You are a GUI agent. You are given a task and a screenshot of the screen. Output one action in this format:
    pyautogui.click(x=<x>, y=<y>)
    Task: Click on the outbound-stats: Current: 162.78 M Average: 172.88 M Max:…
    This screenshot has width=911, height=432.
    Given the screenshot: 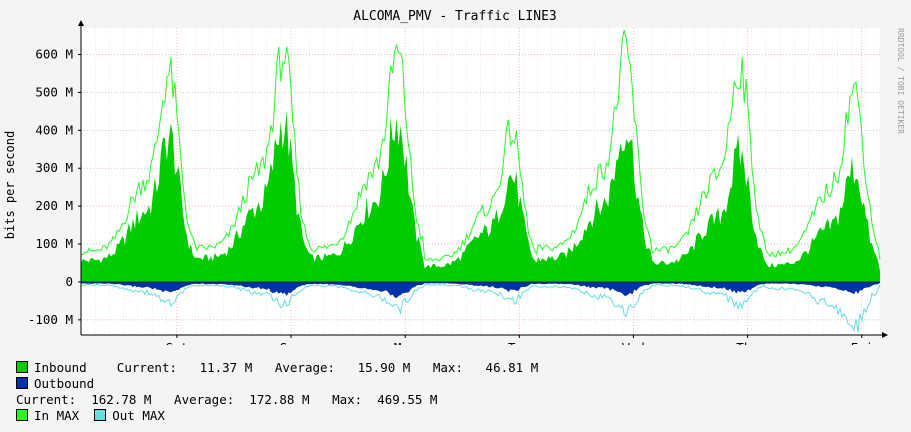 What is the action you would take?
    pyautogui.click(x=227, y=399)
    